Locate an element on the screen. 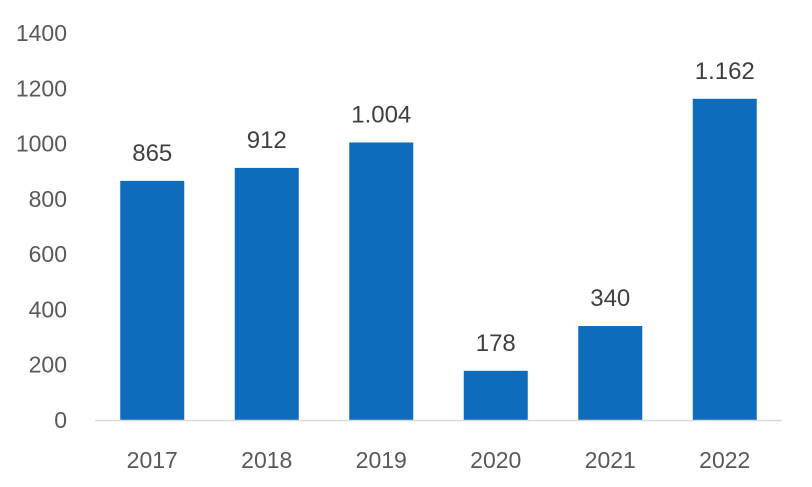 The height and width of the screenshot is (487, 812). x-axis-tick-labels: 2017 2018 2019 2020 2021 2022 is located at coordinates (439, 460).